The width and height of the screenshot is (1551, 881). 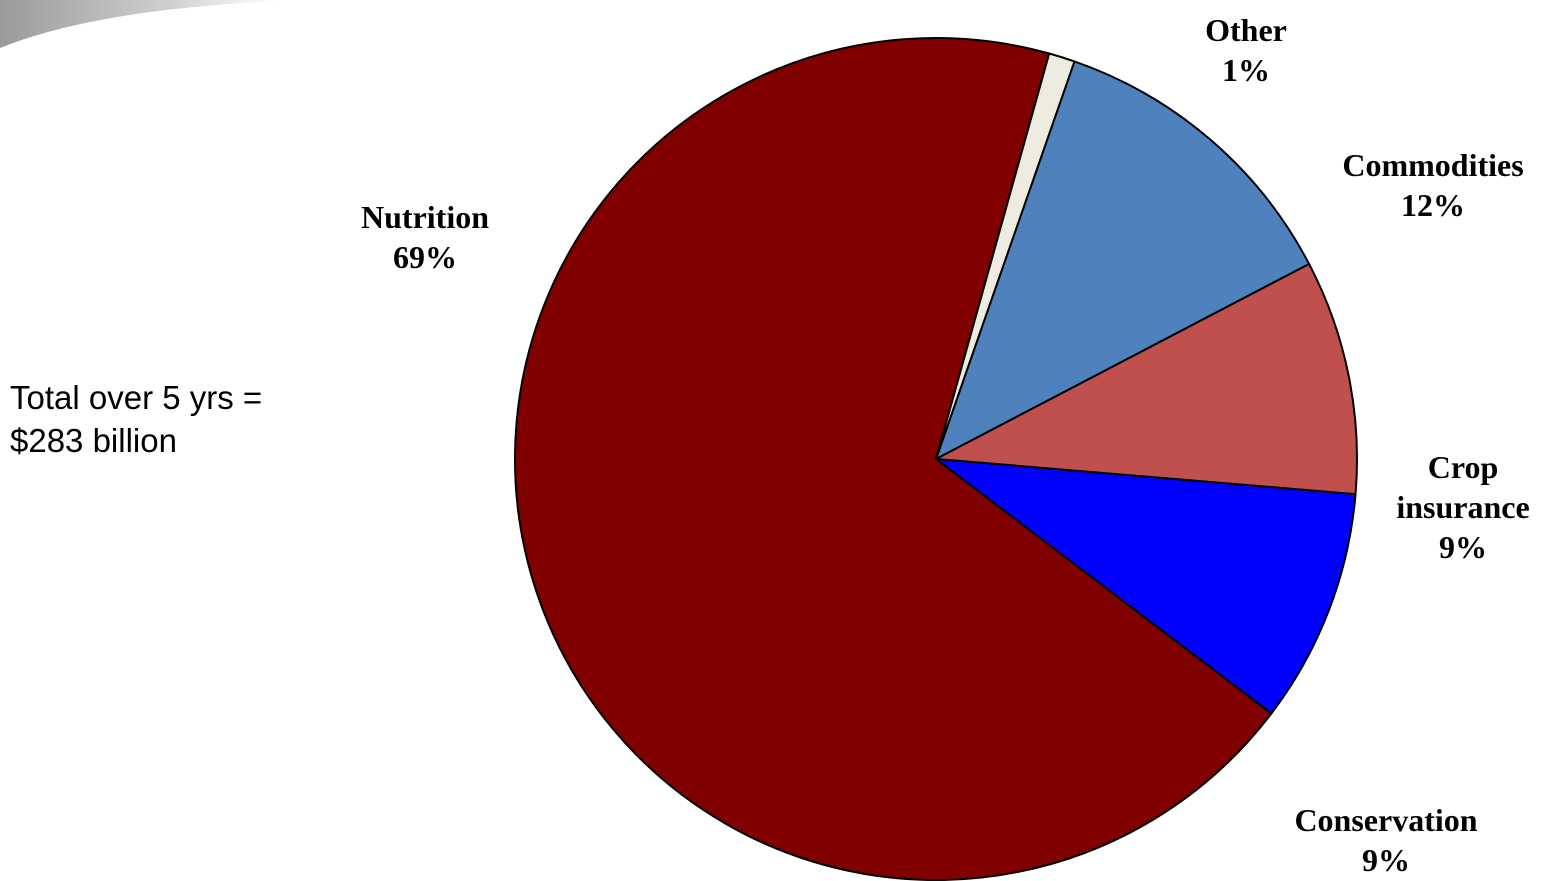 What do you see at coordinates (425, 217) in the screenshot?
I see `slice-label-nutrition-name: Nutrition` at bounding box center [425, 217].